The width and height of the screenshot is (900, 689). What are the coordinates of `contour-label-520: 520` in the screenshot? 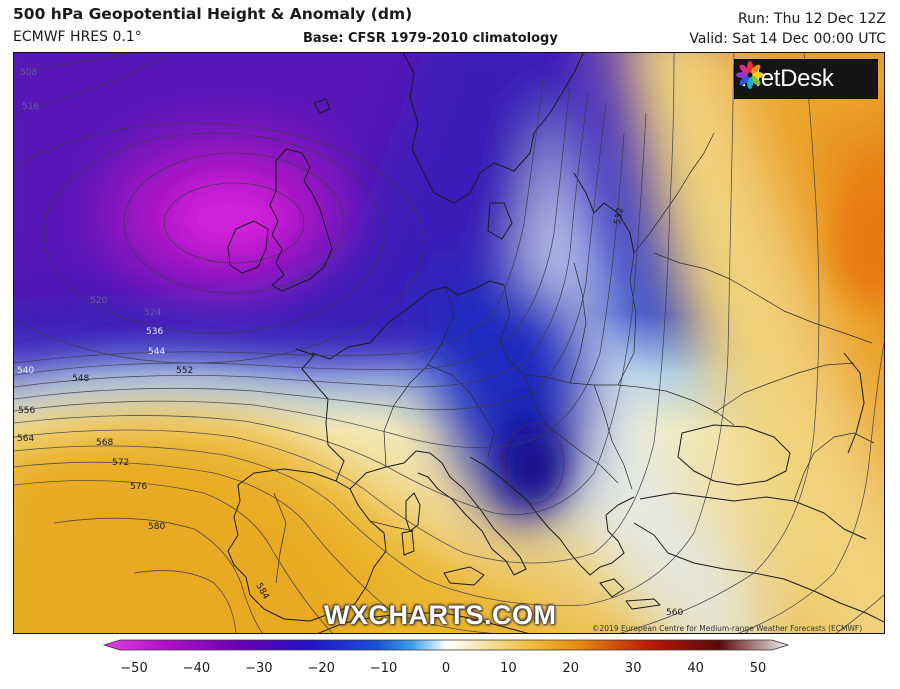 It's located at (98, 301).